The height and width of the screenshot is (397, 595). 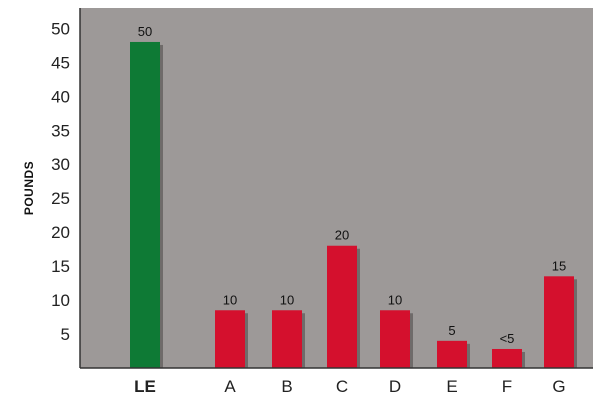 I want to click on data-label: 5, so click(x=451, y=330).